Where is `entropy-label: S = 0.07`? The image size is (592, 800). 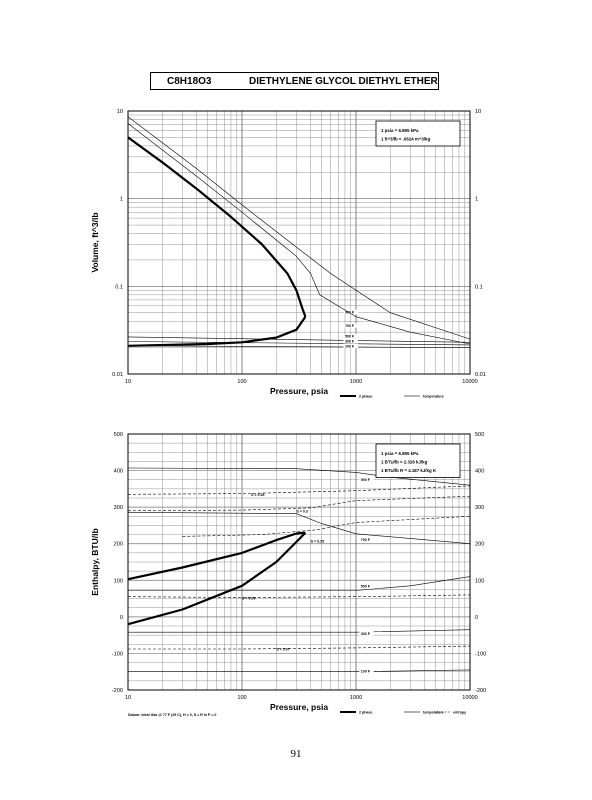 entropy-label: S = 0.07 is located at coordinates (283, 650).